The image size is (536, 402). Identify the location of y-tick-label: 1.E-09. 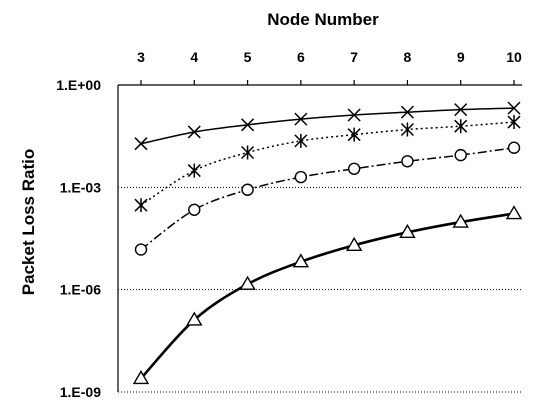
(80, 392).